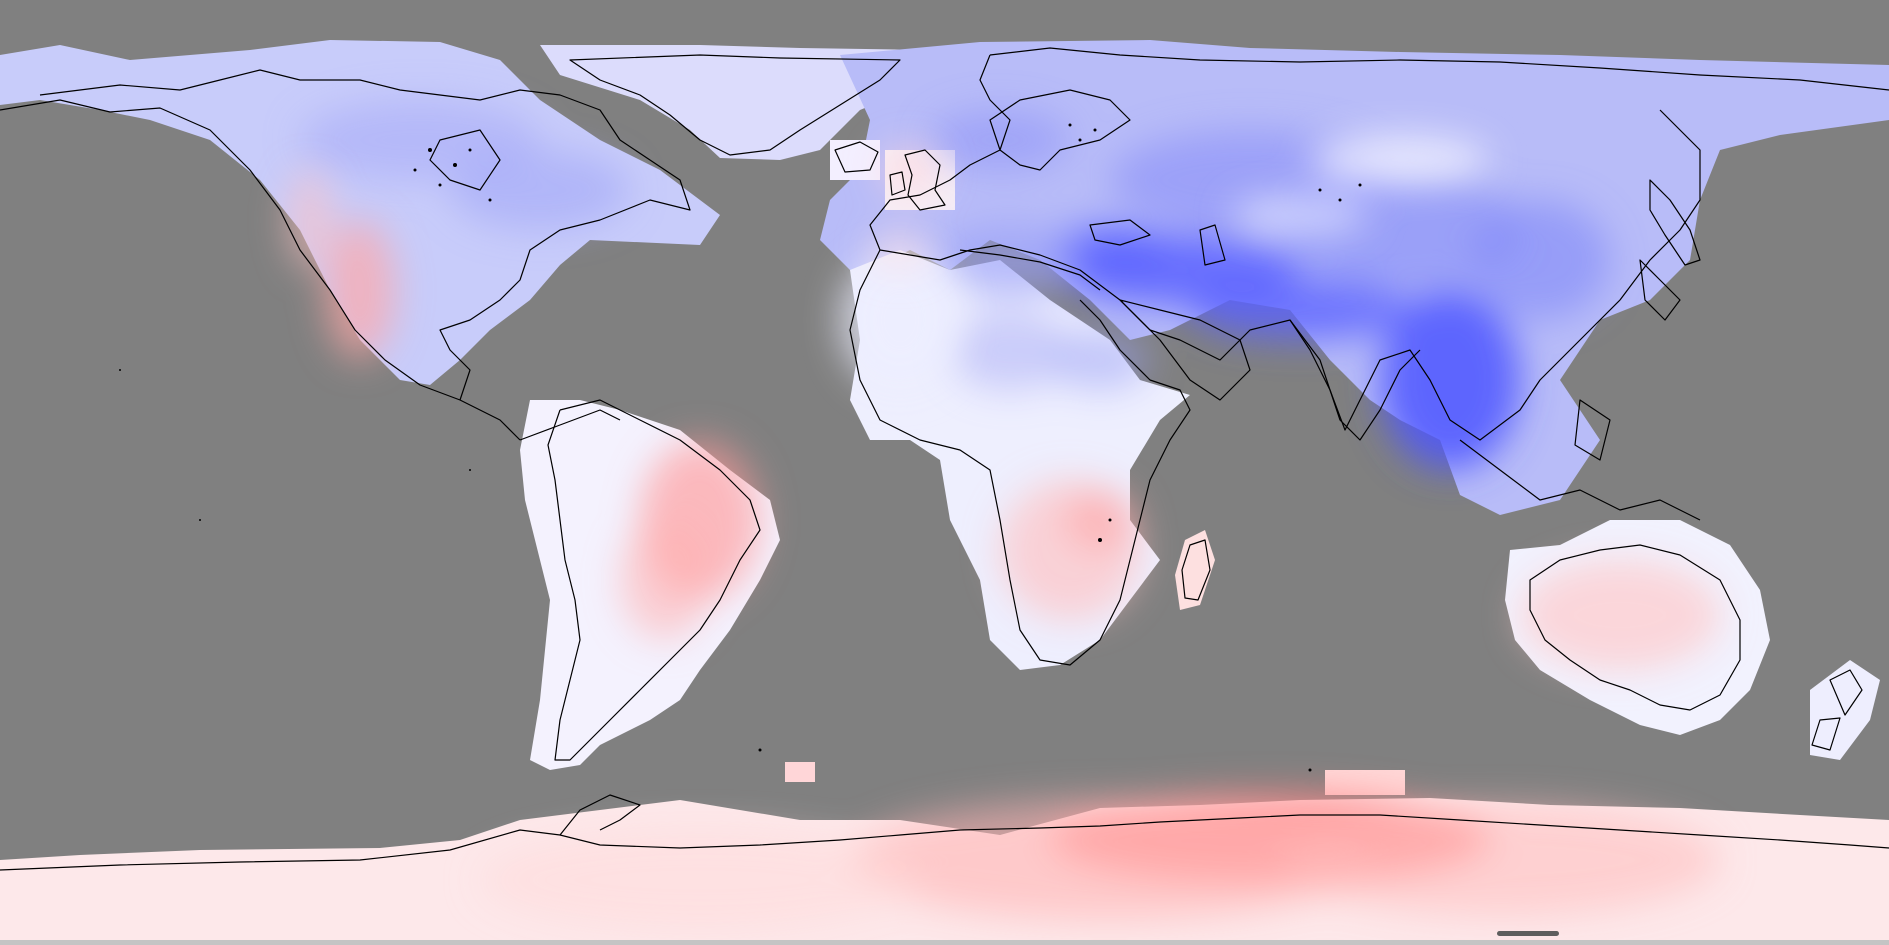 This screenshot has width=1889, height=945. Describe the element at coordinates (360, 212) in the screenshot. I see `land-north-america` at that location.